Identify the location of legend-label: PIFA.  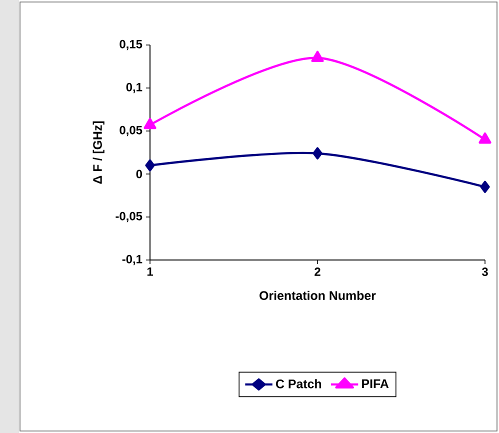
(375, 383).